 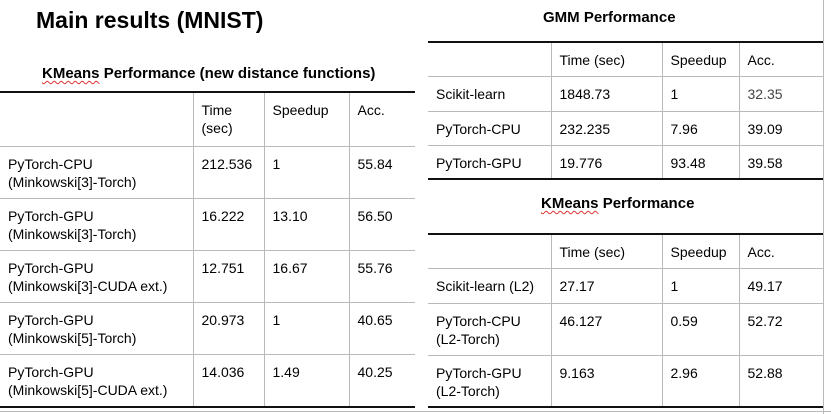 I want to click on cell-method: PyTorch-GPU (Minkowski[5]-Torch), so click(x=97, y=328).